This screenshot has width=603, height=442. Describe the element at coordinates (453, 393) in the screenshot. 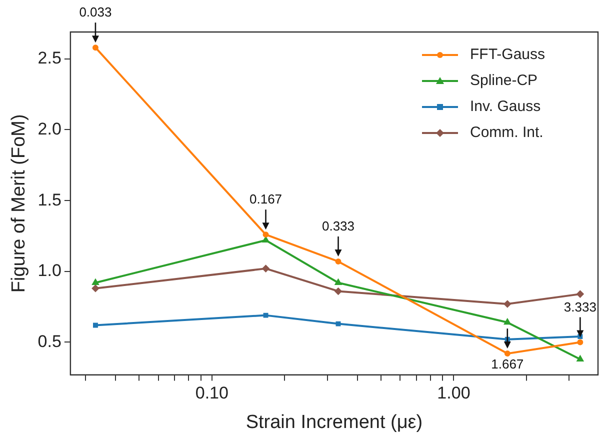

I see `x-tick-label: 1.00` at that location.